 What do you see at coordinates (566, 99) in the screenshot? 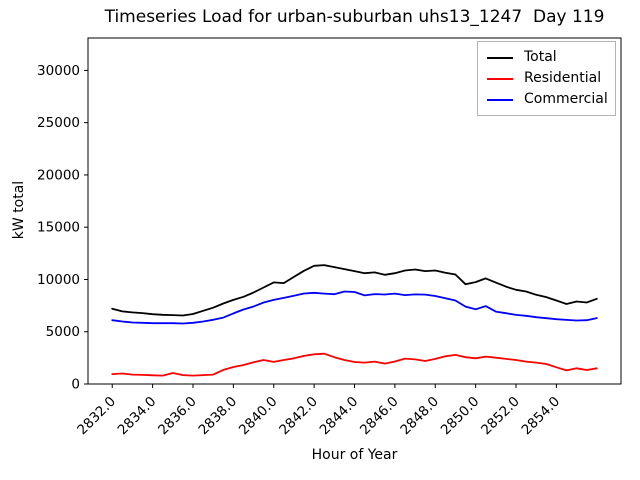
I see `legend-label: Commercial` at bounding box center [566, 99].